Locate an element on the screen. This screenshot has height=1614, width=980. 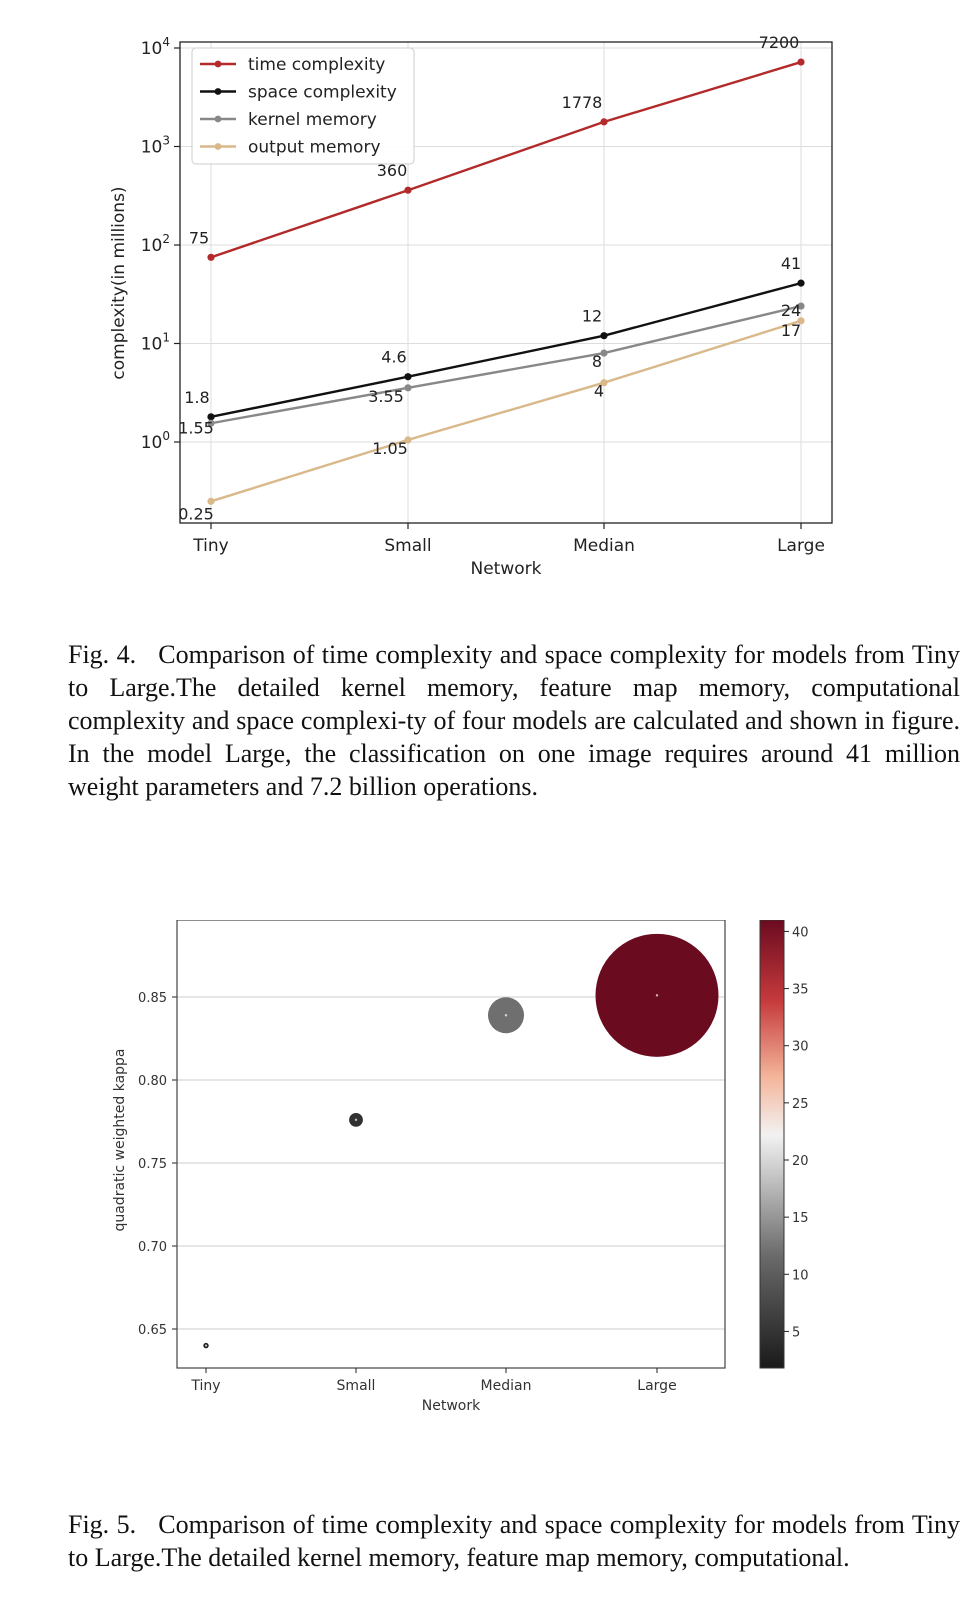
y-tick-label-1: 10¹ is located at coordinates (155, 343).